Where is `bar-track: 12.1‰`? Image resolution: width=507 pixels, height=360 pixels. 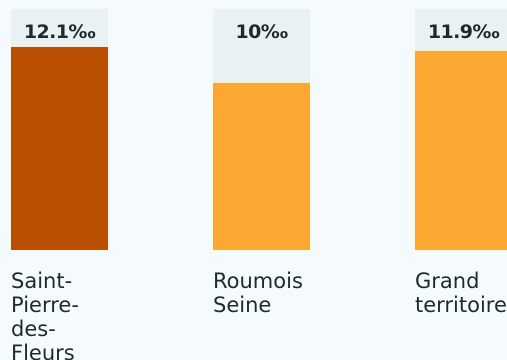 bar-track: 12.1‰ is located at coordinates (59, 129).